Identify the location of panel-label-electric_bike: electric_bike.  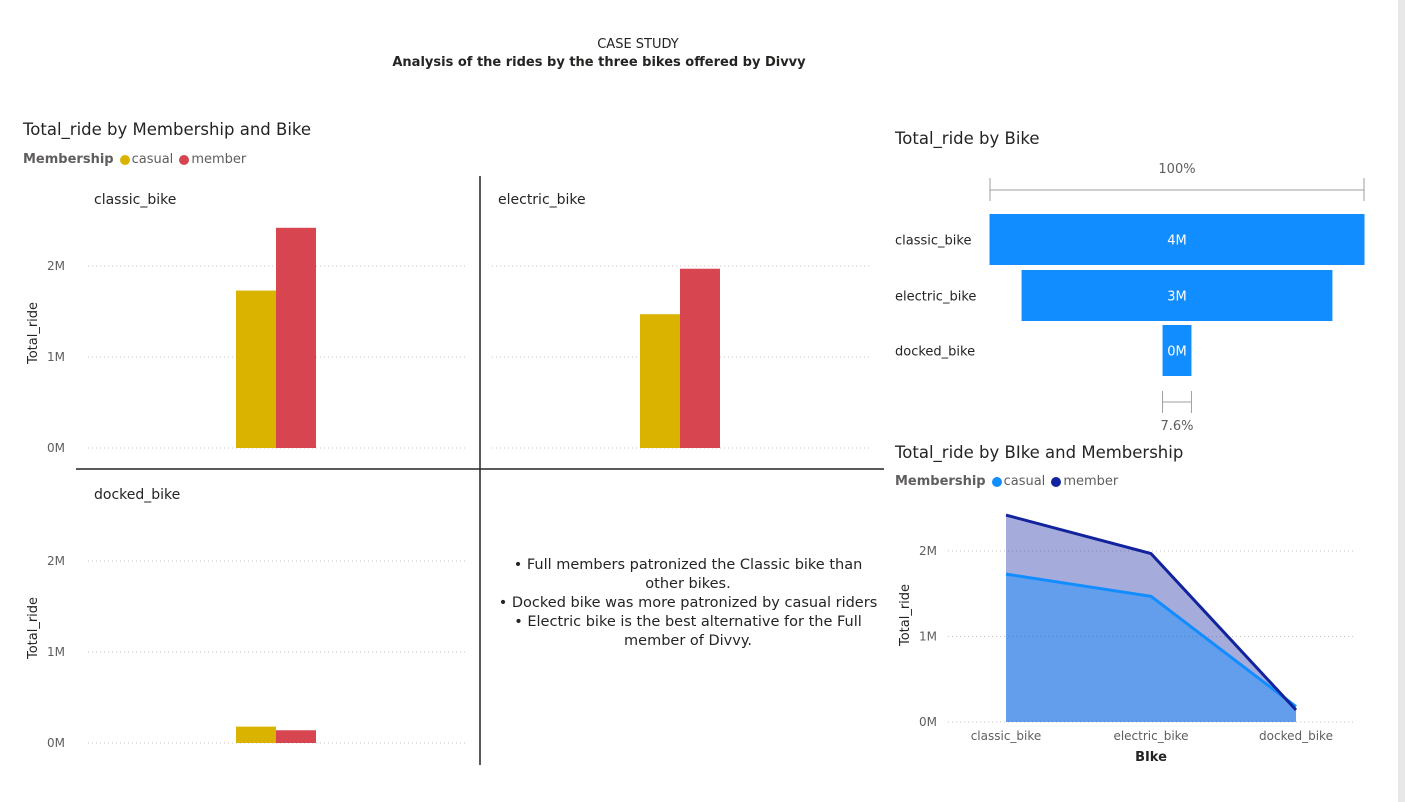
(542, 200).